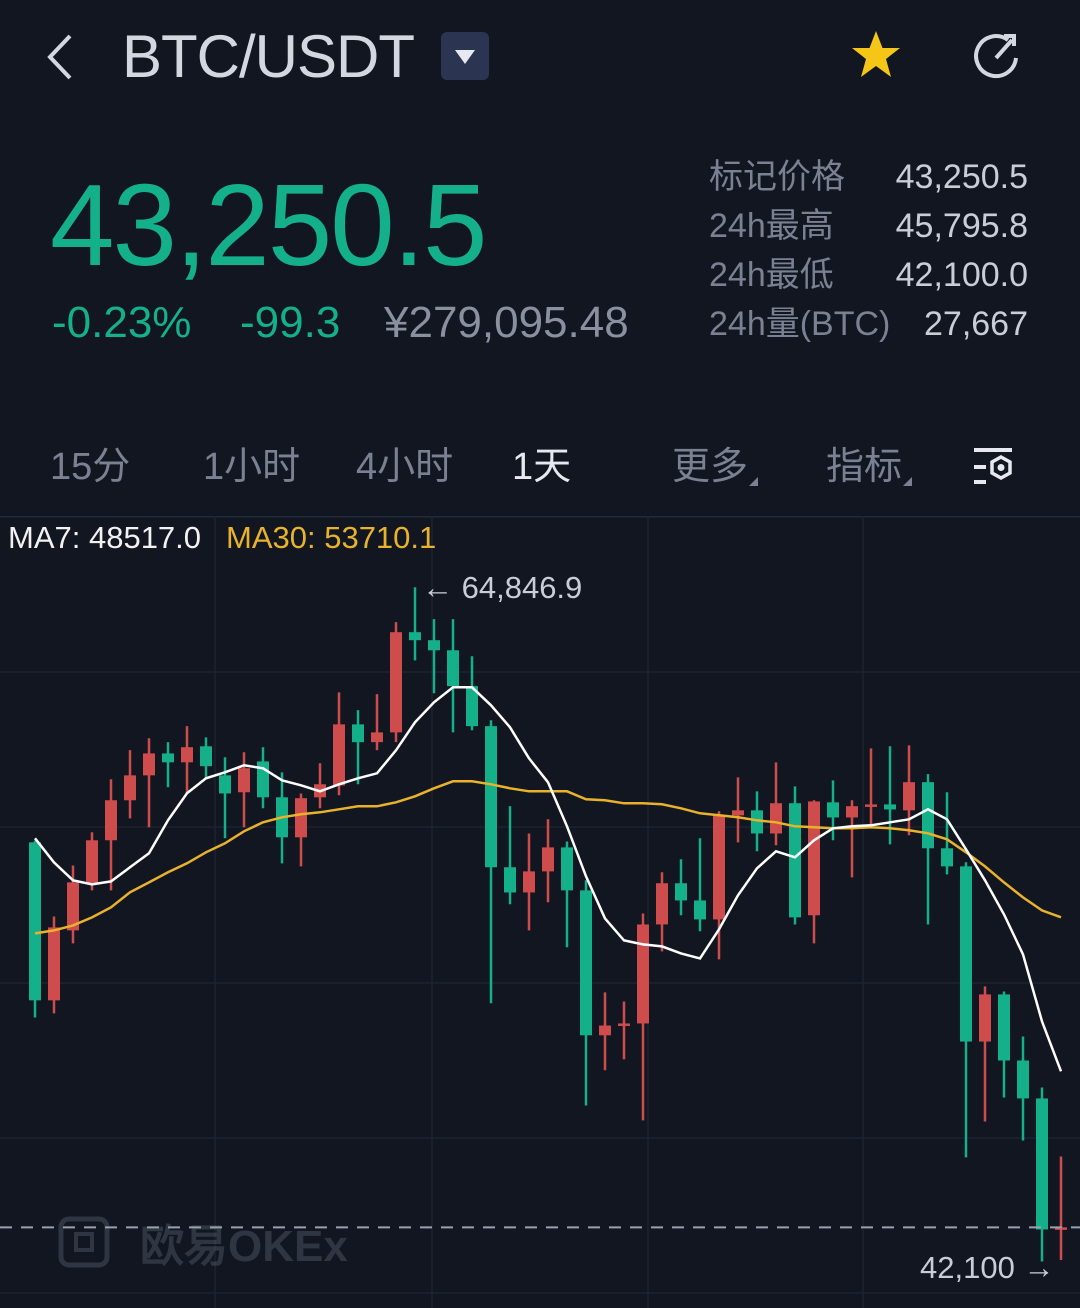 This screenshot has width=1080, height=1308. I want to click on price-cny: ¥279,095.48, so click(506, 322).